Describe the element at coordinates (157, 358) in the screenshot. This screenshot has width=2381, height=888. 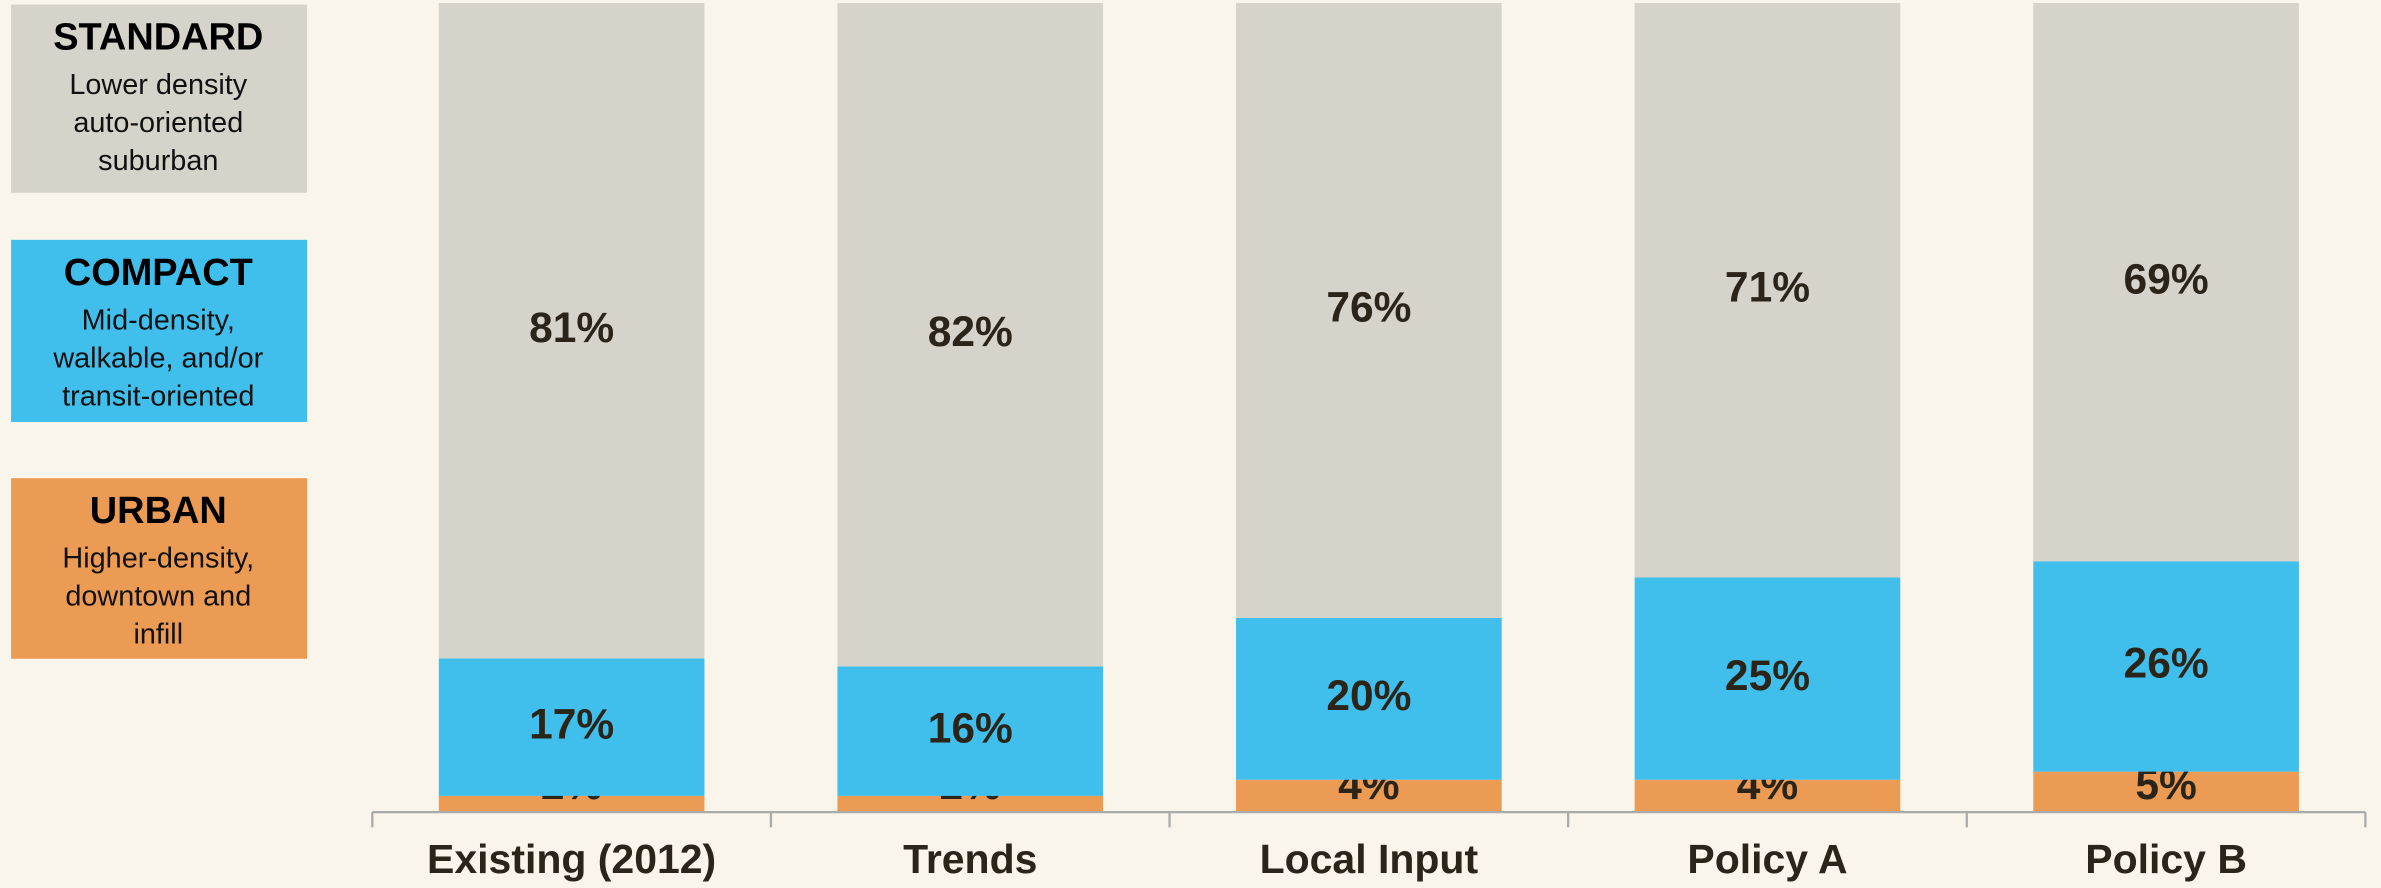
I see `legend-description: walkable, and/or` at that location.